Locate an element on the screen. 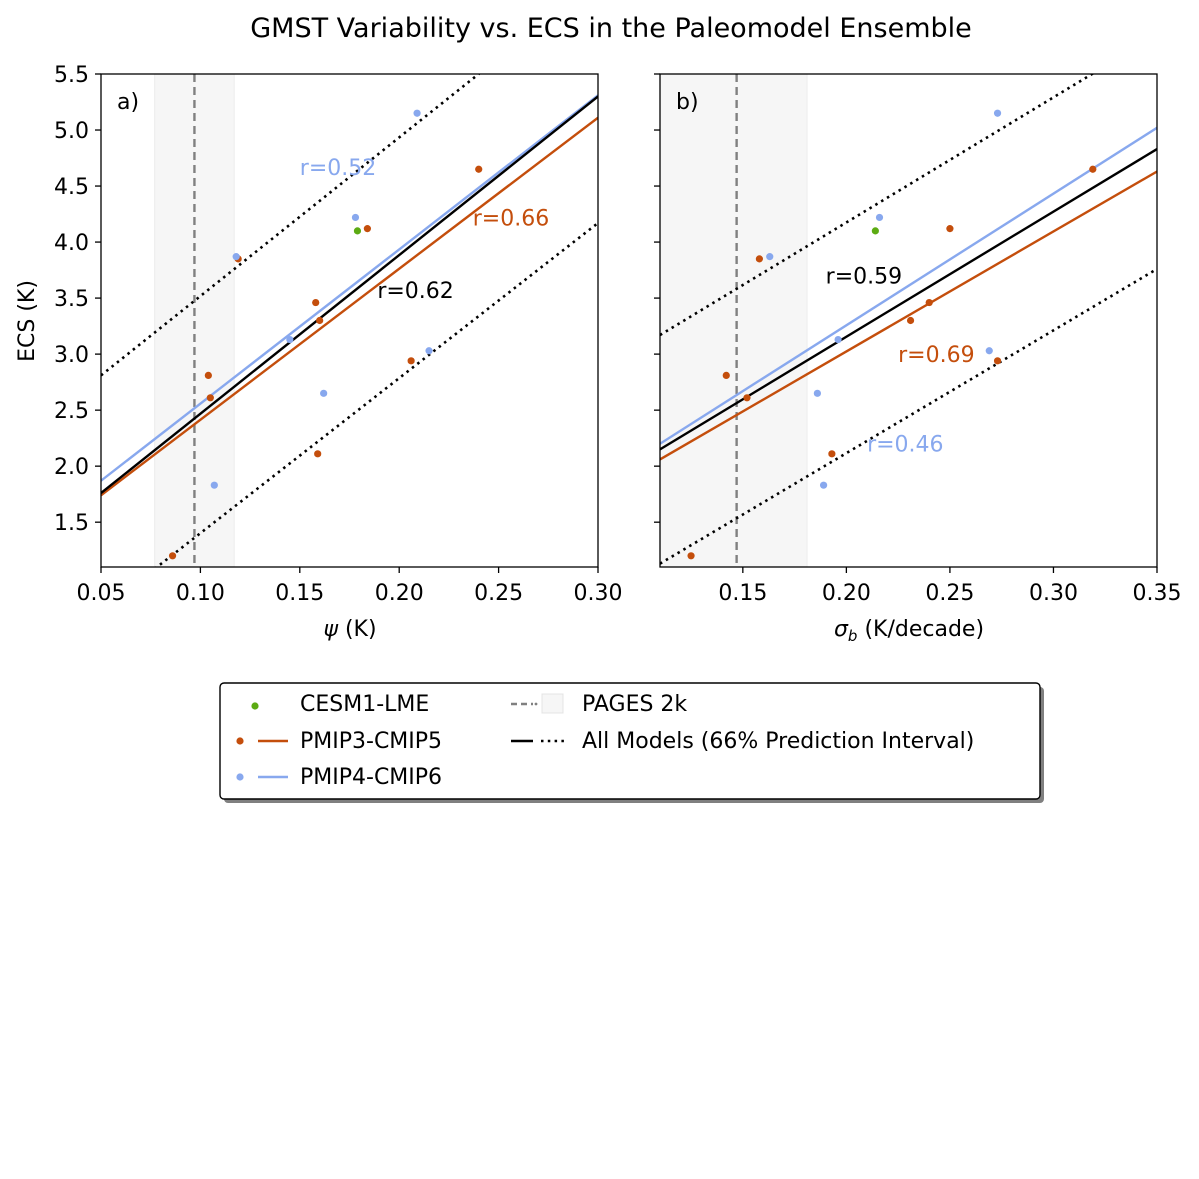  x-axis-var-b: σ is located at coordinates (841, 629).